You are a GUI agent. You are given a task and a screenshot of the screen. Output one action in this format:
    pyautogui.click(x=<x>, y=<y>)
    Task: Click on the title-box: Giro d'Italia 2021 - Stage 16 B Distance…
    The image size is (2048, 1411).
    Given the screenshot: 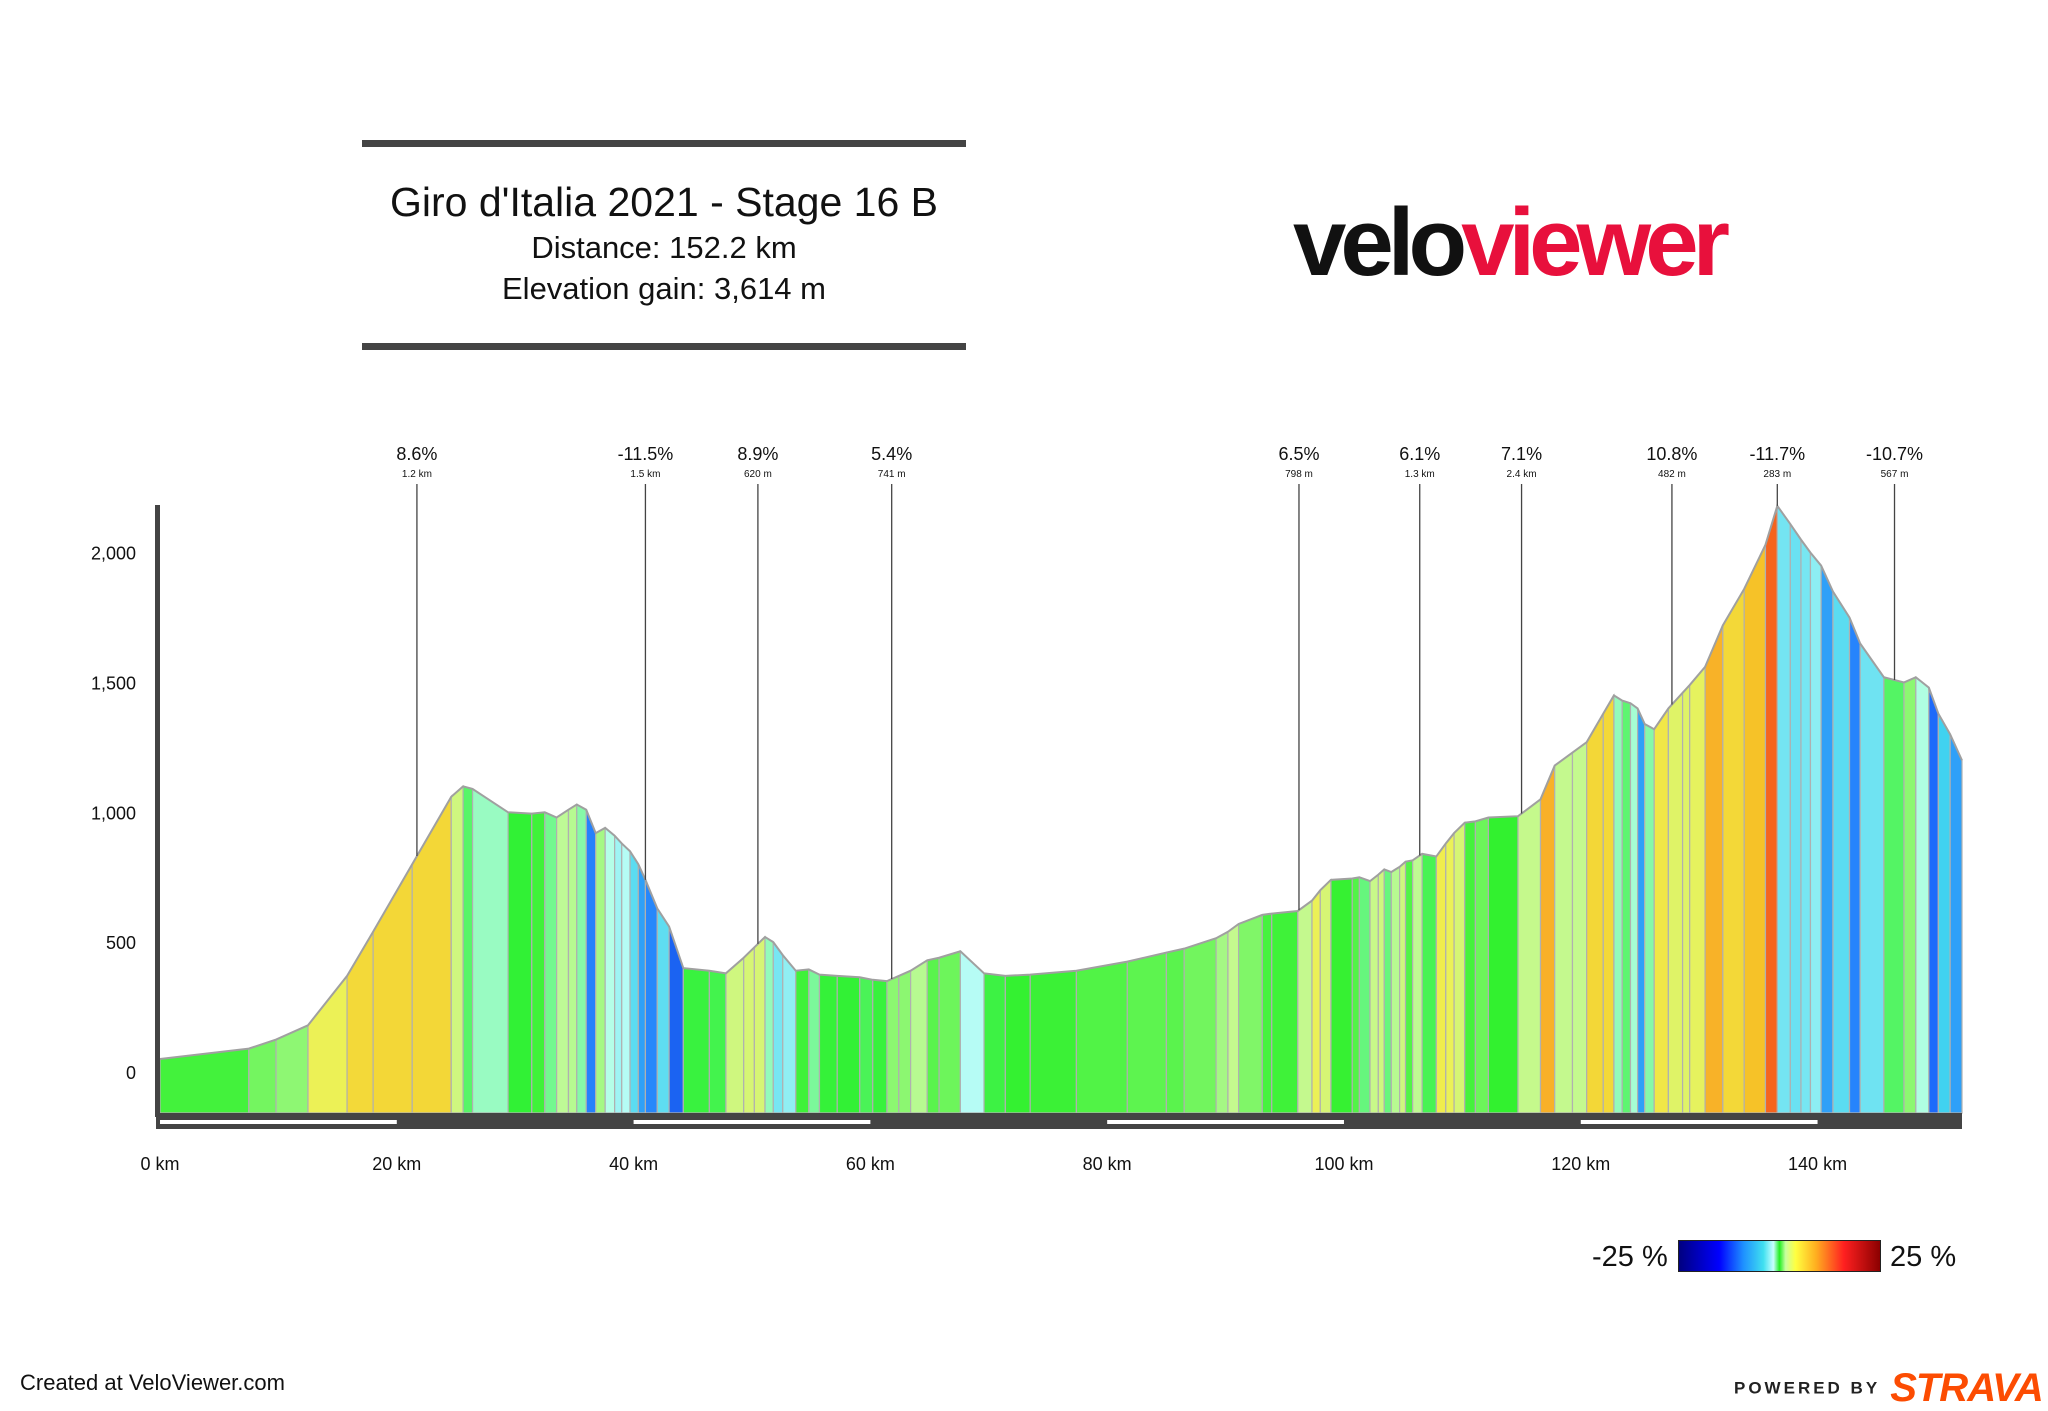 What is the action you would take?
    pyautogui.click(x=664, y=245)
    